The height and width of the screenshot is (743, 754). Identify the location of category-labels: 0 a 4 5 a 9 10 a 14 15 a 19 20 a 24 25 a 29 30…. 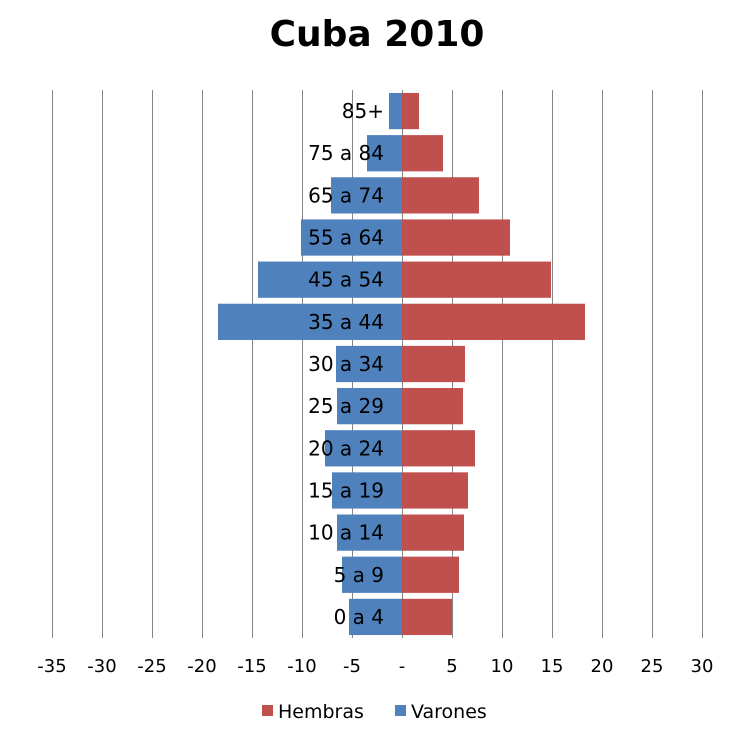
(346, 364).